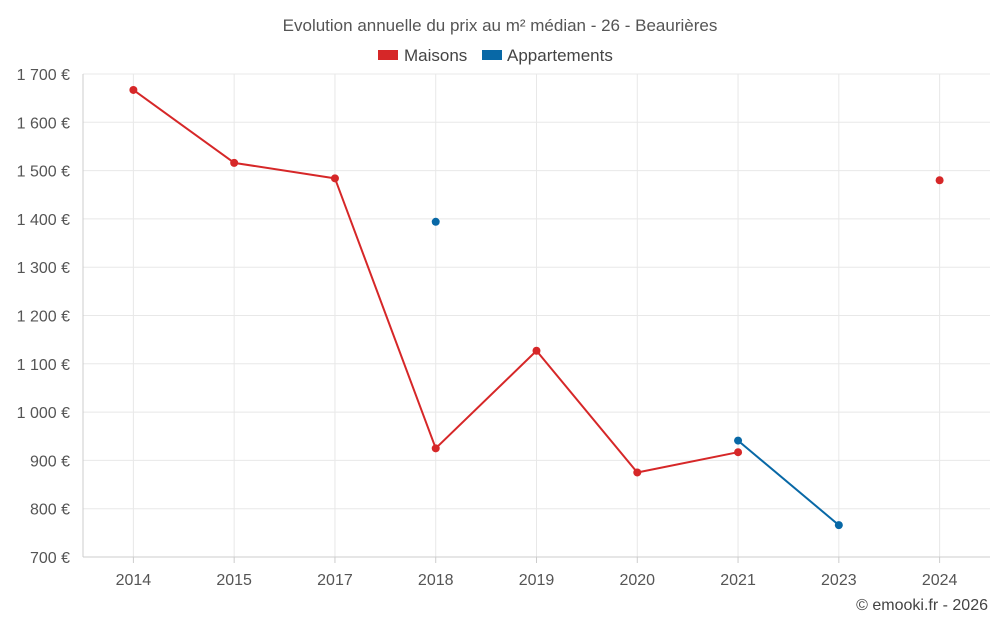 This screenshot has width=1000, height=625. I want to click on x-tick-label: 2019, so click(537, 580).